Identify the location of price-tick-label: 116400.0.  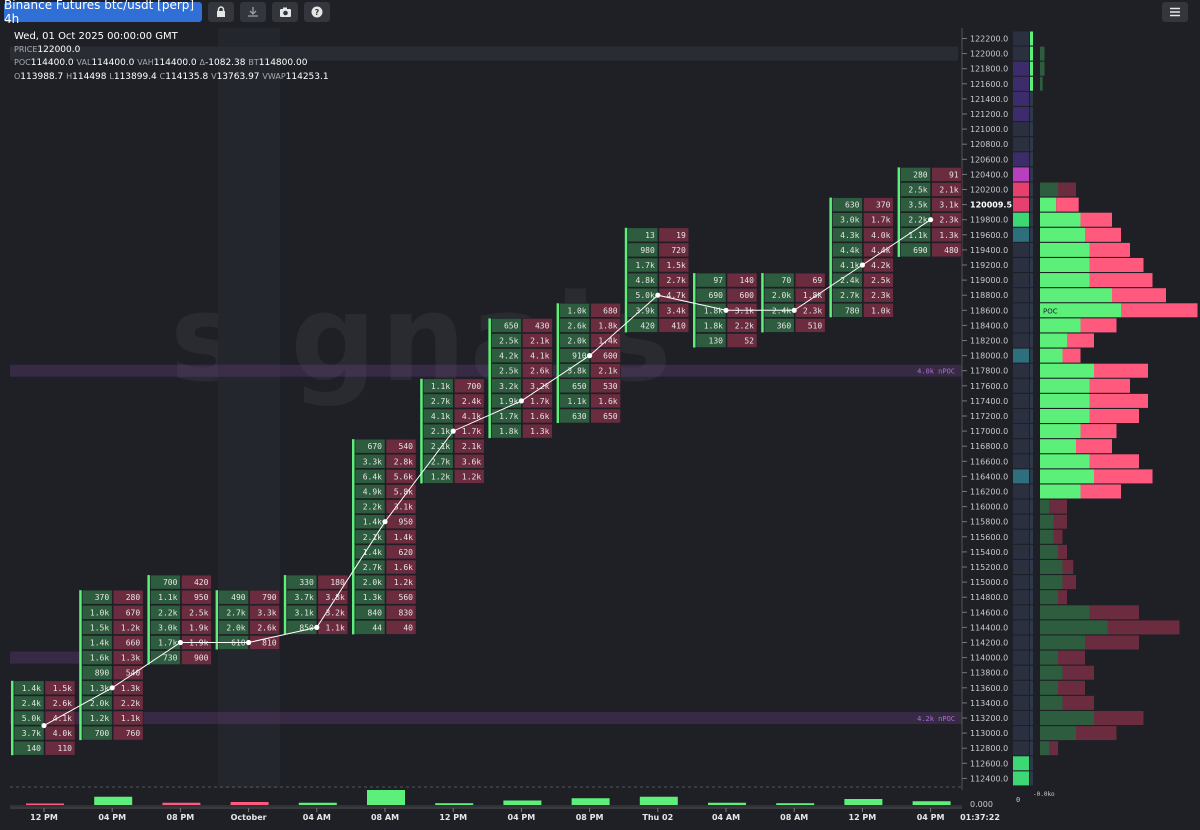
(989, 476).